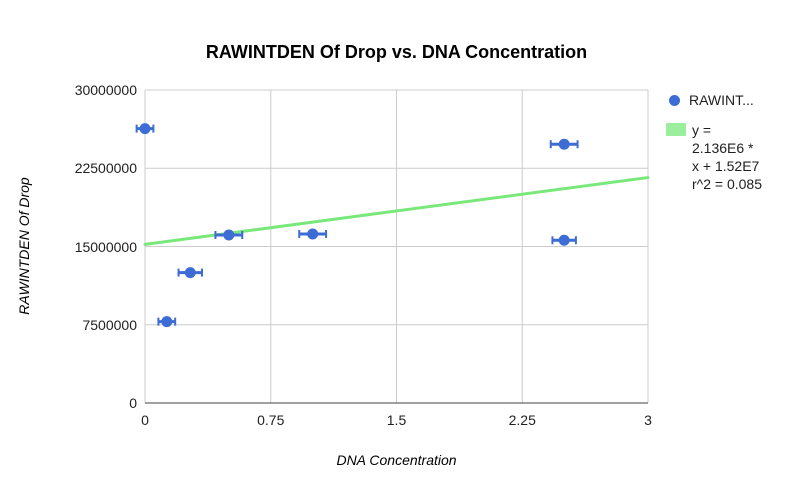  What do you see at coordinates (727, 184) in the screenshot?
I see `trendline-equation-line: r^2 = 0.085` at bounding box center [727, 184].